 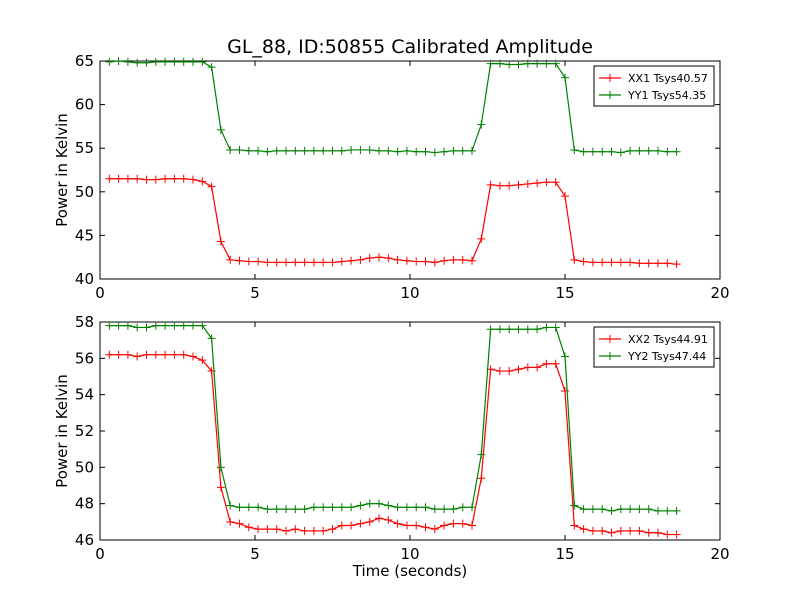 What do you see at coordinates (719, 554) in the screenshot?
I see `x-tick-label: 20` at bounding box center [719, 554].